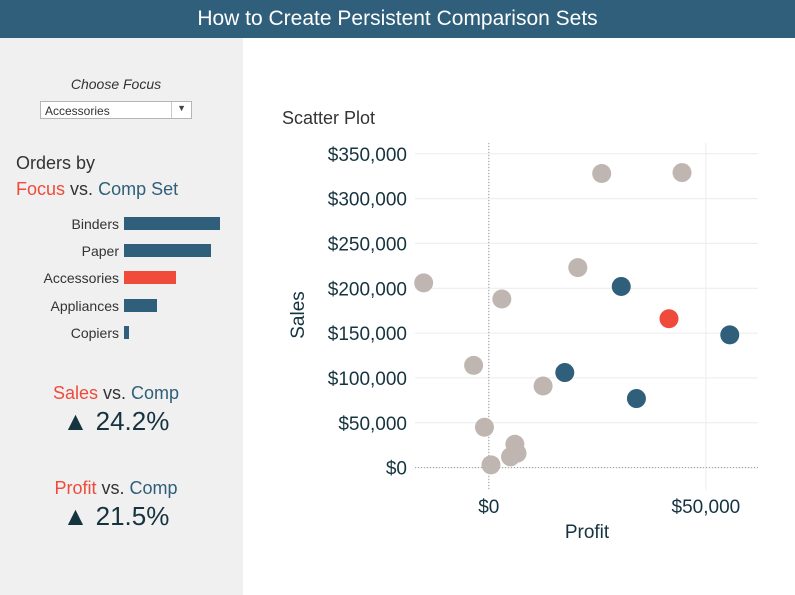 The image size is (795, 595). I want to click on bar-label: Appliances, so click(85, 306).